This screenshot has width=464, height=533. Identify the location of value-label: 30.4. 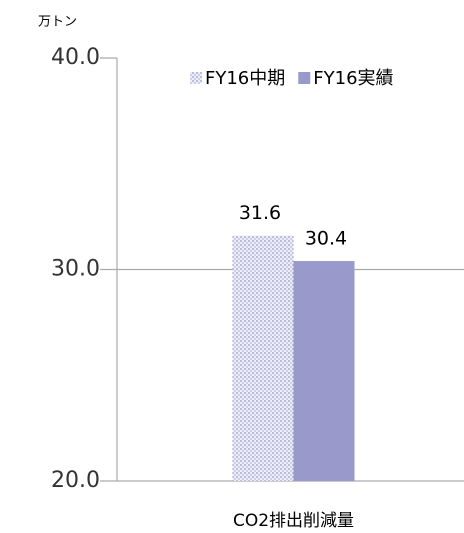
(326, 239).